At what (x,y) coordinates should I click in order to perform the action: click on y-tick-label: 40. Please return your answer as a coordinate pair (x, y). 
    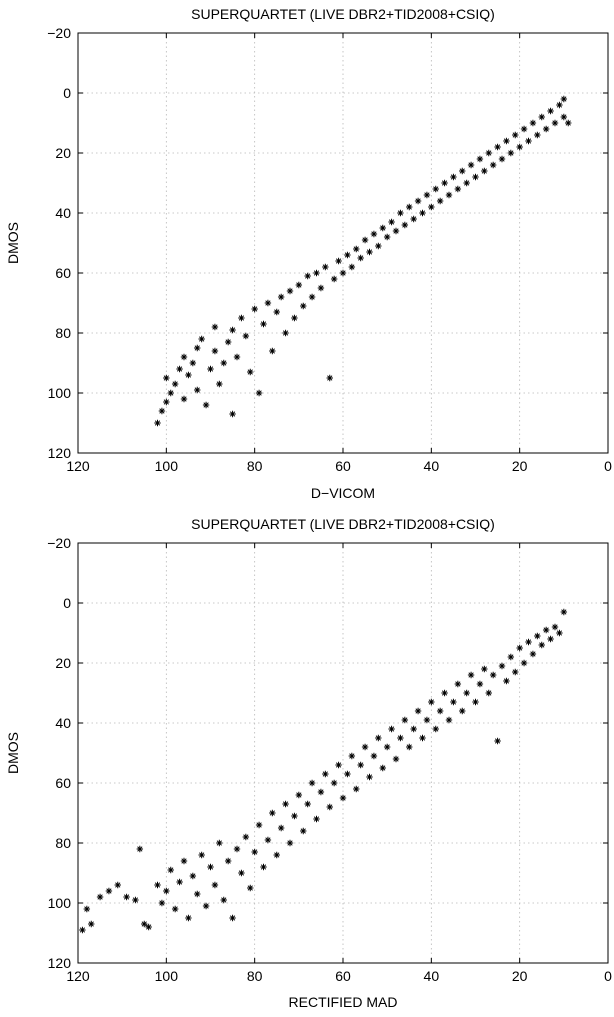
    Looking at the image, I should click on (63, 723).